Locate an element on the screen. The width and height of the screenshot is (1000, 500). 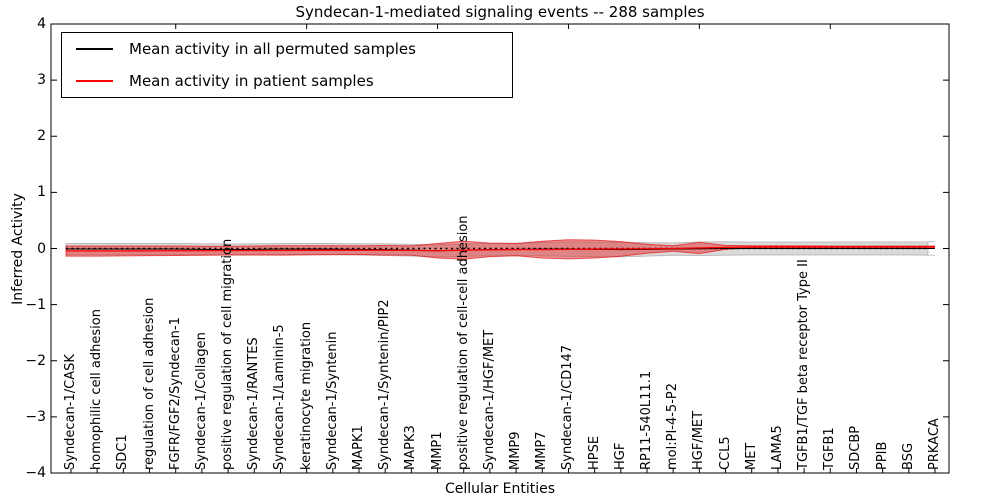
x-category-label: TGFB1 is located at coordinates (830, 448).